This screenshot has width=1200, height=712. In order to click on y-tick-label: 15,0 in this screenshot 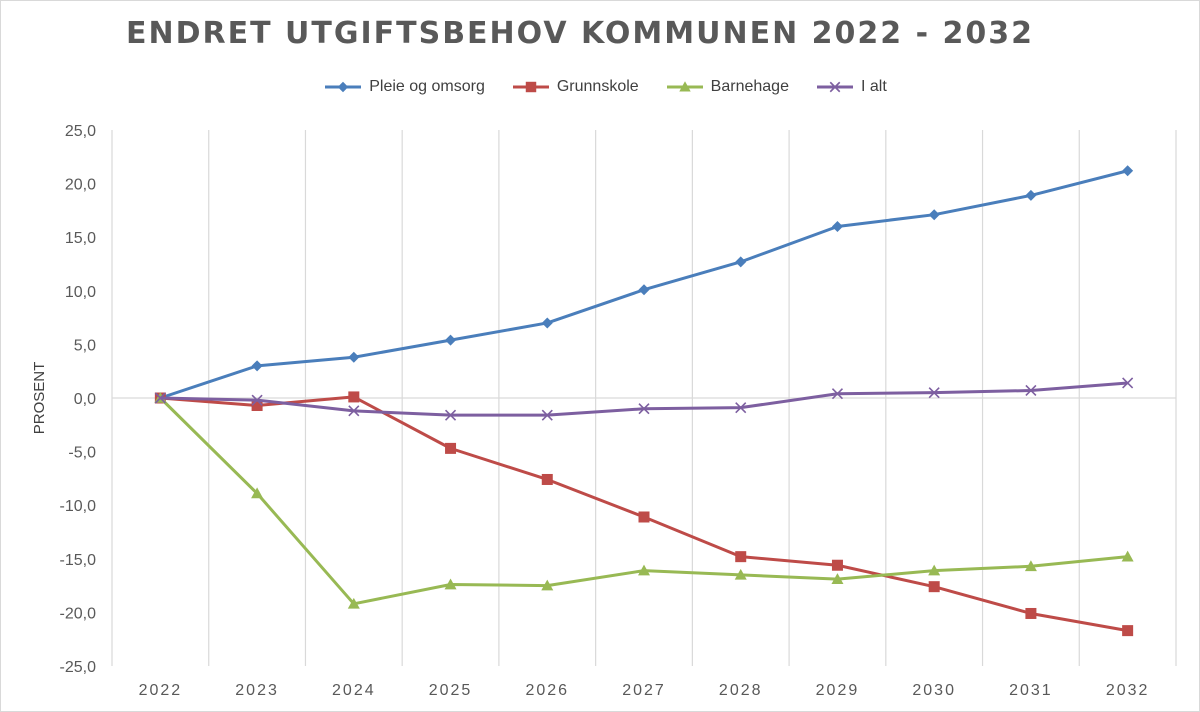, I will do `click(80, 238)`.